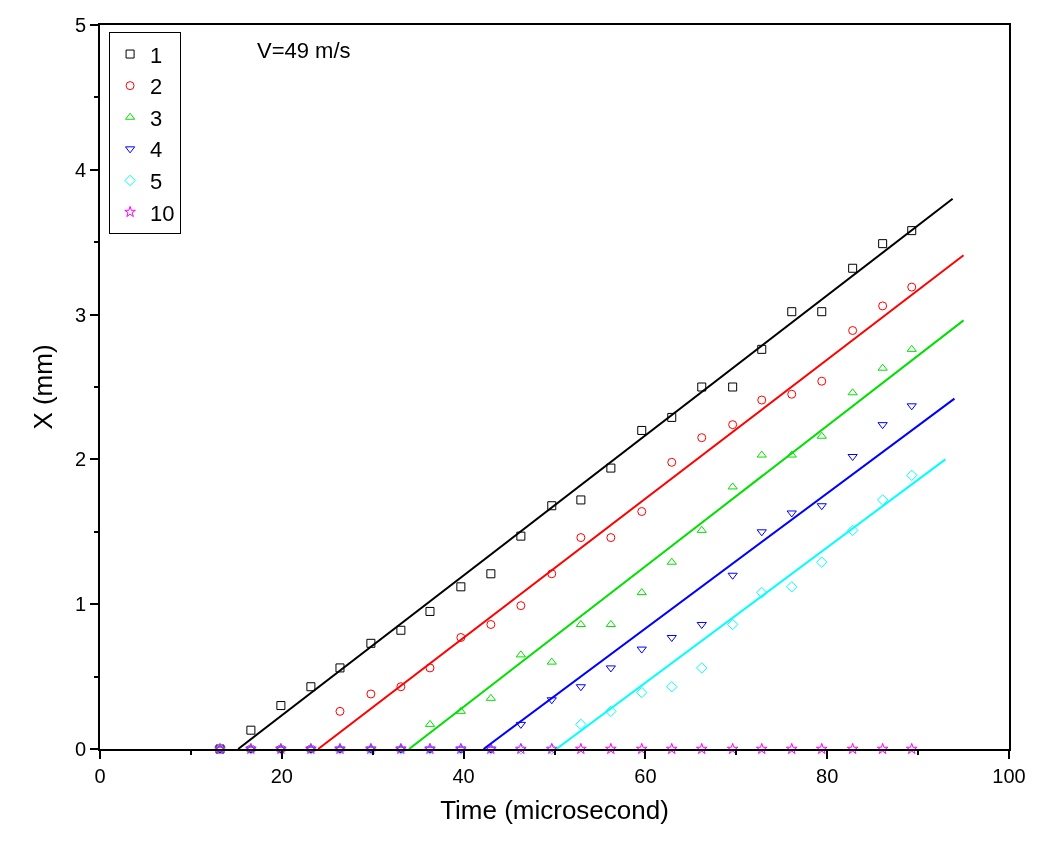  Describe the element at coordinates (156, 150) in the screenshot. I see `legend-label: 4` at that location.